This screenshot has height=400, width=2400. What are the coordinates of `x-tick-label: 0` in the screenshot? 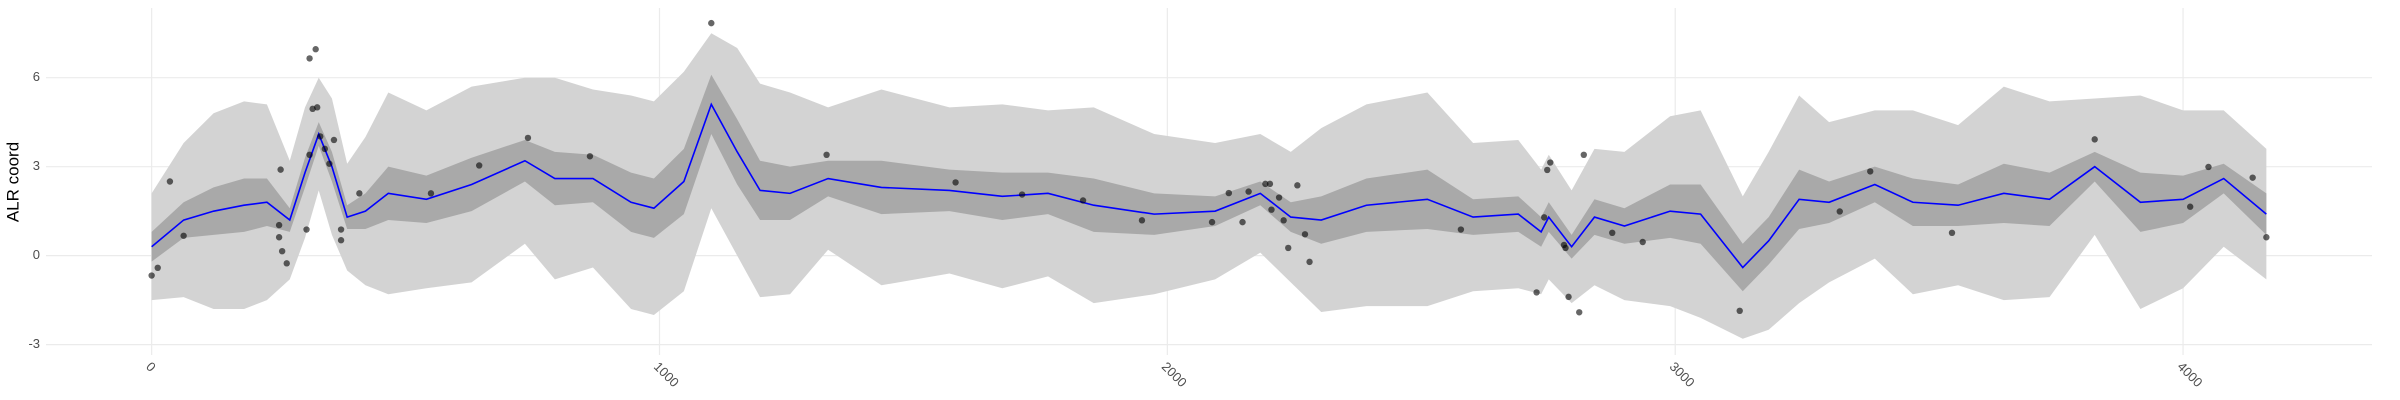 It's located at (151, 367).